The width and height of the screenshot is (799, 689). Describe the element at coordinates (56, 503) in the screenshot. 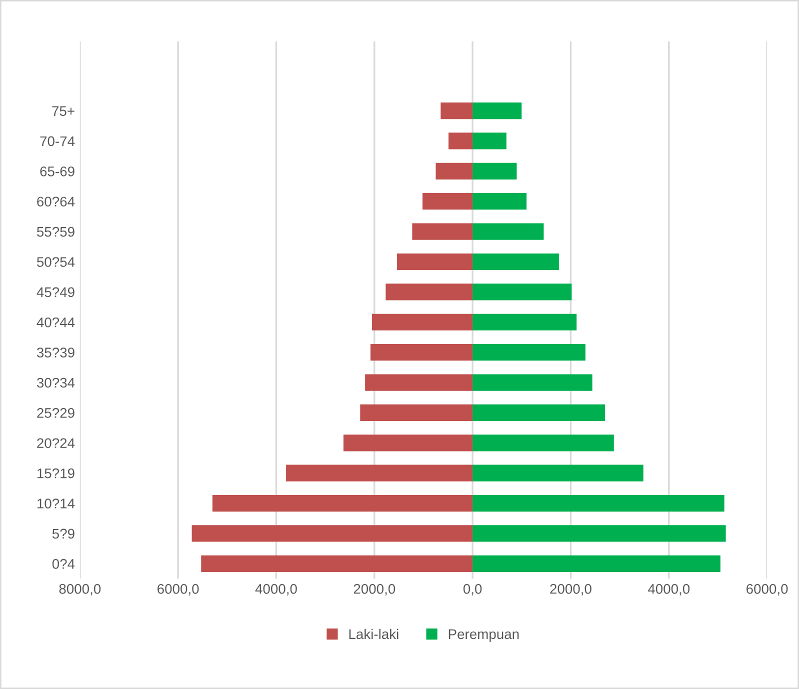

I see `y-tick-label: 10?14` at that location.